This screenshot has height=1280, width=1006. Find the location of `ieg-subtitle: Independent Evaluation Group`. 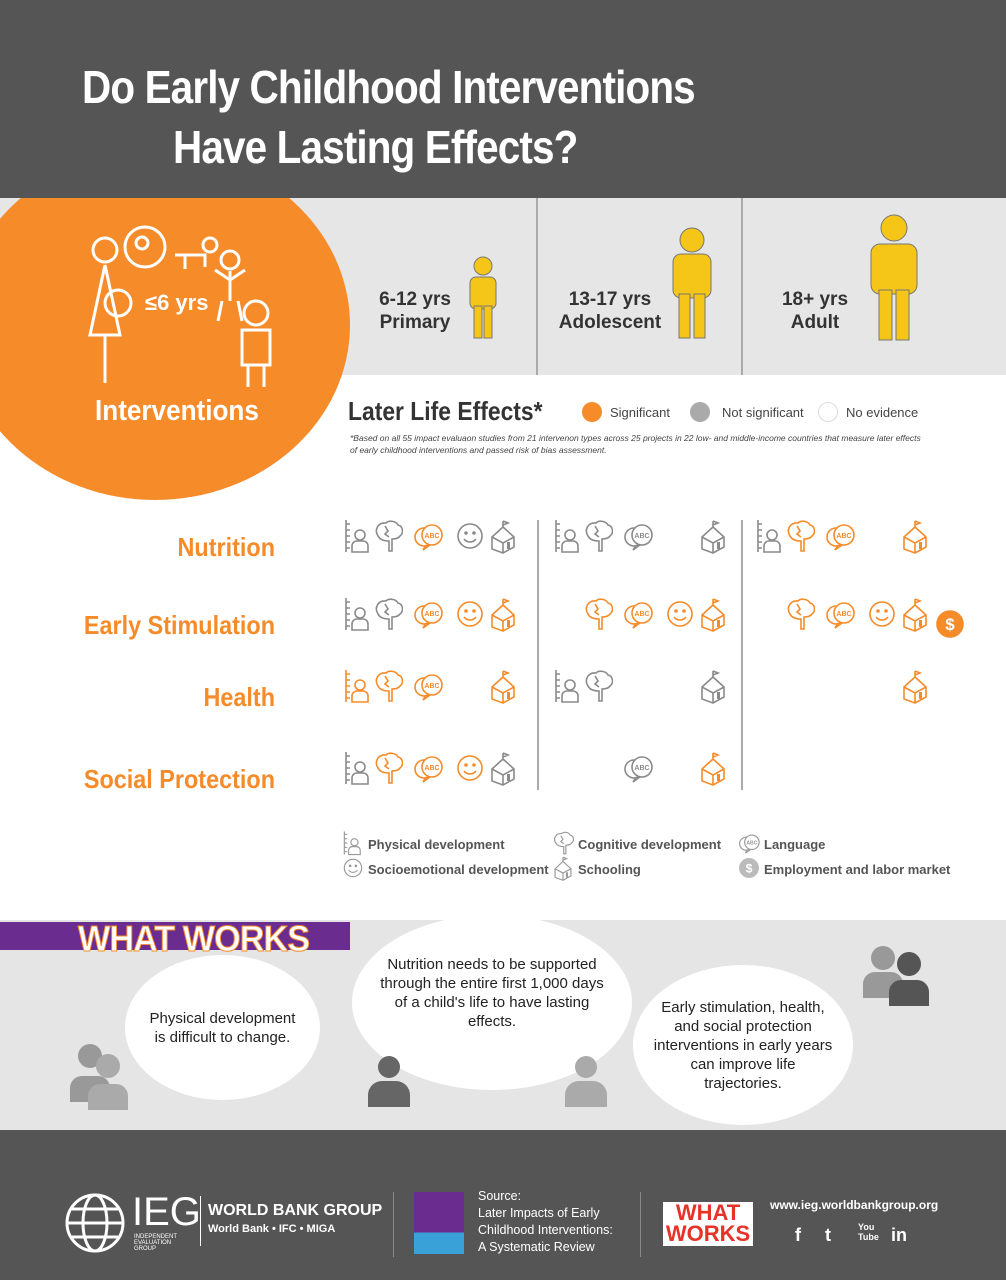

ieg-subtitle: Independent Evaluation Group is located at coordinates (155, 1243).